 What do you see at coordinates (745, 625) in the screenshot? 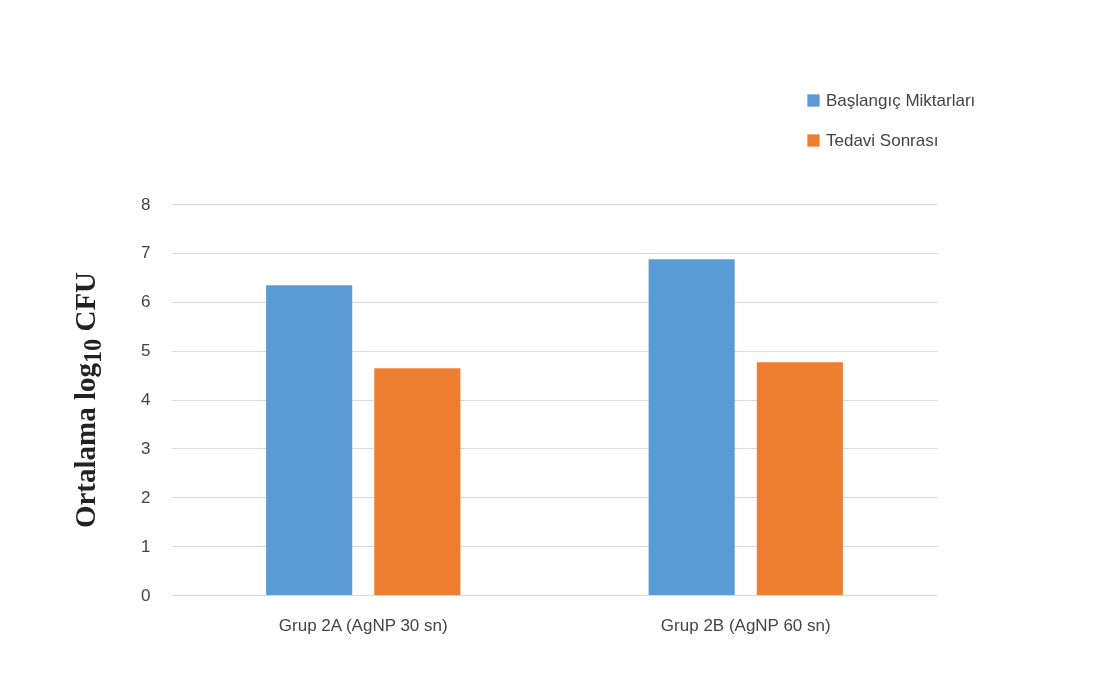
I see `x-tick-label: Grup 2B (AgNP 60 sn)` at bounding box center [745, 625].